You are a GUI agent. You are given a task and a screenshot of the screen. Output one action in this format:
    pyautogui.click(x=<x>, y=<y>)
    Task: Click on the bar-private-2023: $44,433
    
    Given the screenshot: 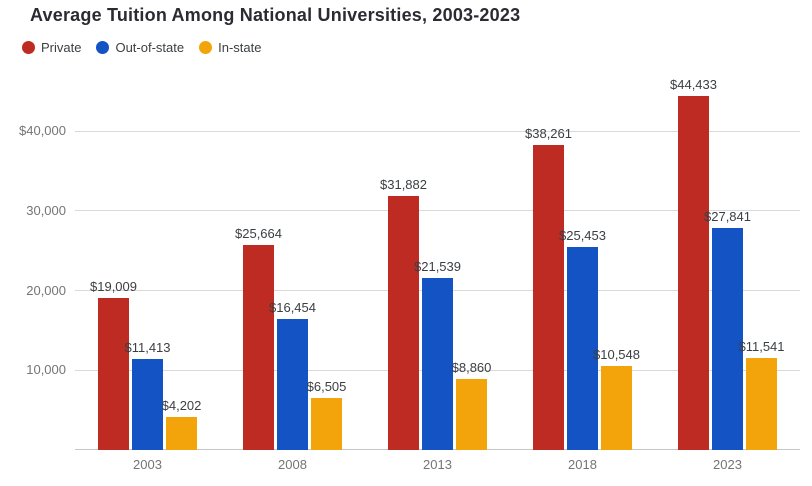 What is the action you would take?
    pyautogui.click(x=693, y=263)
    